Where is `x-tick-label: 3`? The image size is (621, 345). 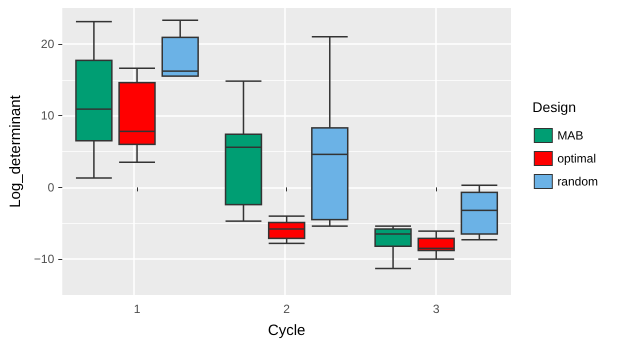 x-tick-label: 3 is located at coordinates (436, 309).